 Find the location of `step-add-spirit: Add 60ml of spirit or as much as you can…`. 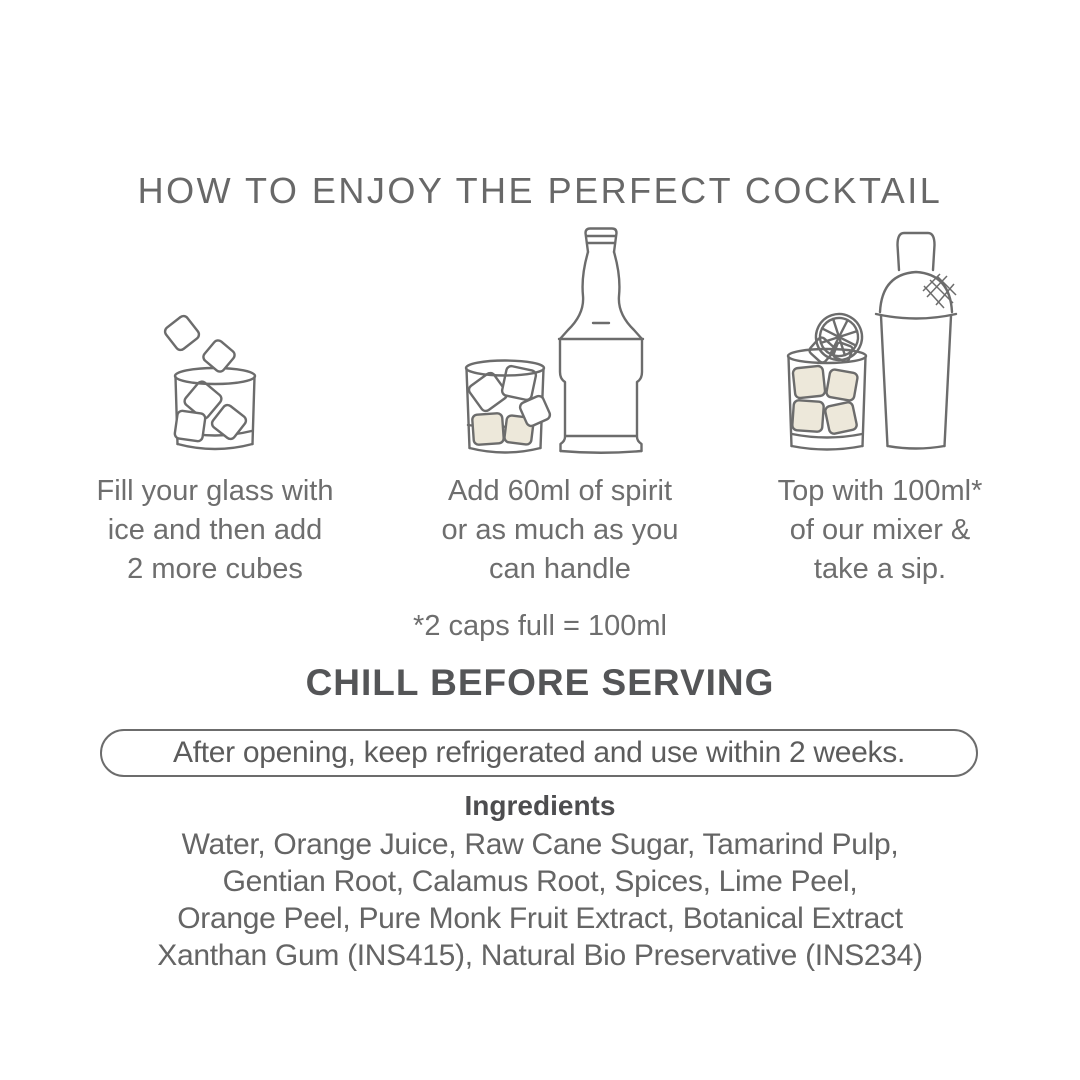

step-add-spirit: Add 60ml of spirit or as much as you can… is located at coordinates (560, 403).